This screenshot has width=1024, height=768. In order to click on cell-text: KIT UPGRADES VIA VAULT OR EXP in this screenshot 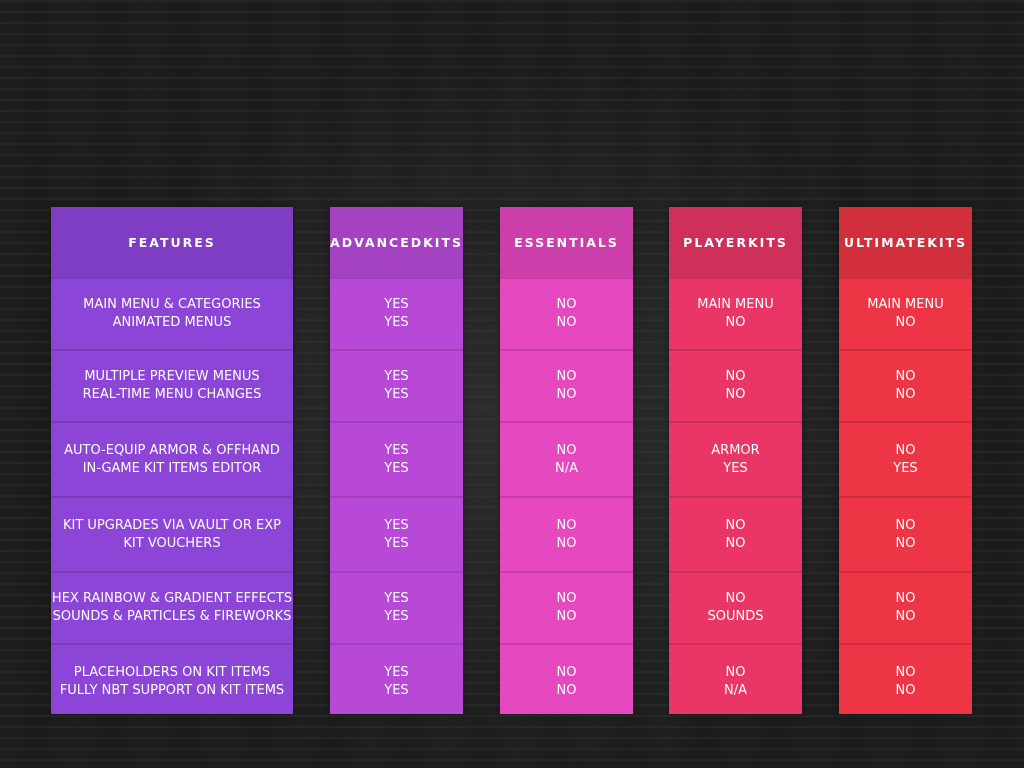, I will do `click(172, 525)`.